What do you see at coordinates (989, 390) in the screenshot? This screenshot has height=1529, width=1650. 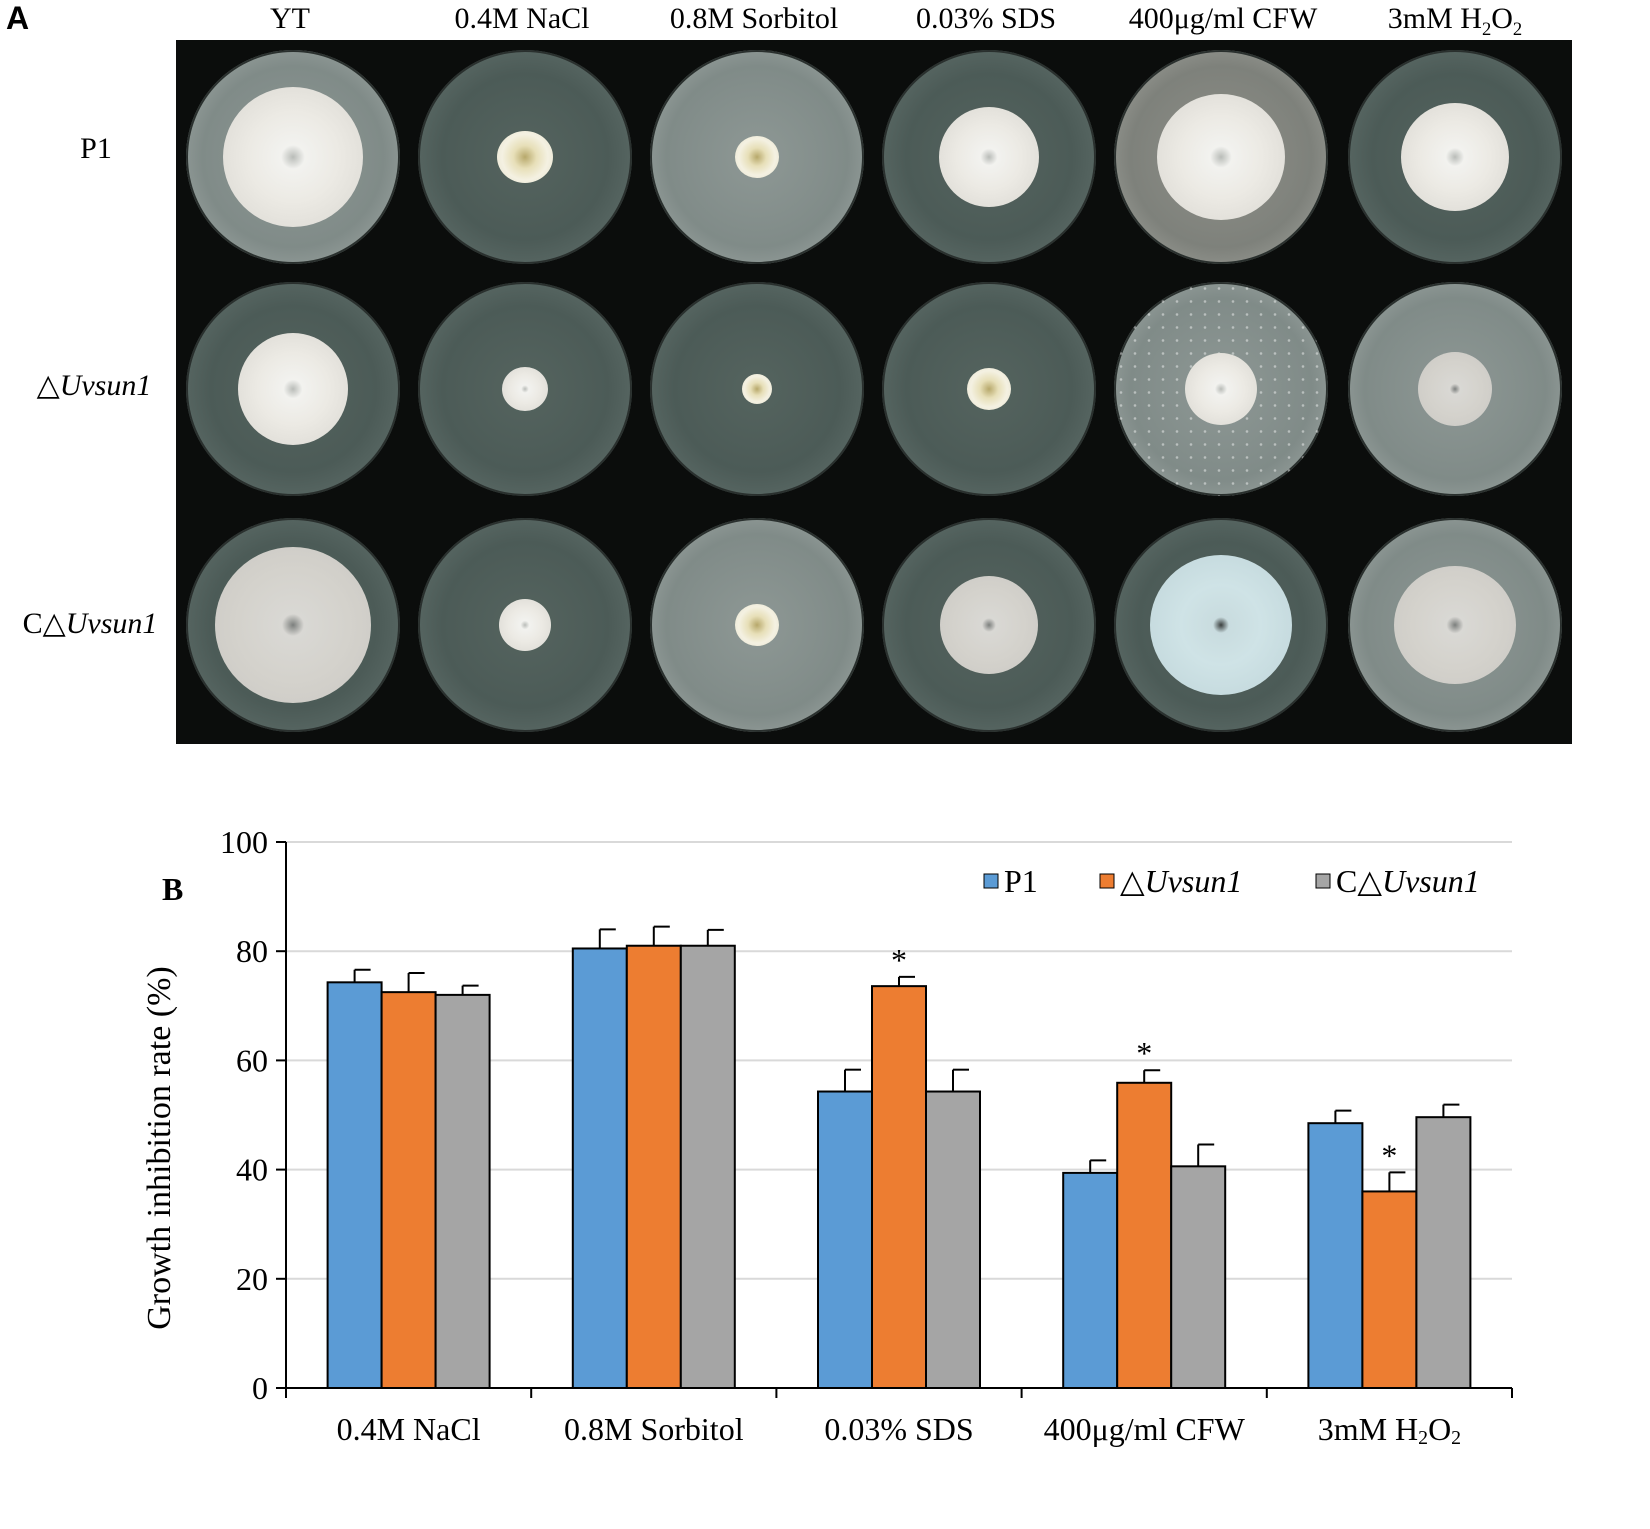 I see `plate-uvsun1-sds` at bounding box center [989, 390].